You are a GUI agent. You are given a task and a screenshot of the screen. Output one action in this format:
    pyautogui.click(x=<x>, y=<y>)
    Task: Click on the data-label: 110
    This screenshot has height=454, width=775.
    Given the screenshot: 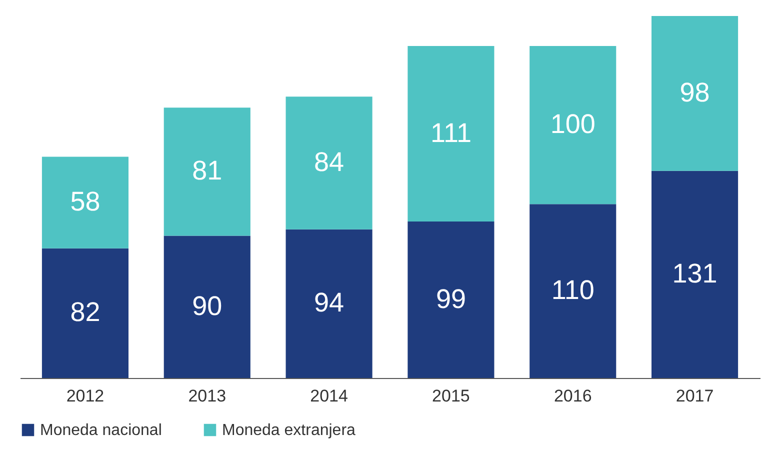 What is the action you would take?
    pyautogui.click(x=572, y=290)
    